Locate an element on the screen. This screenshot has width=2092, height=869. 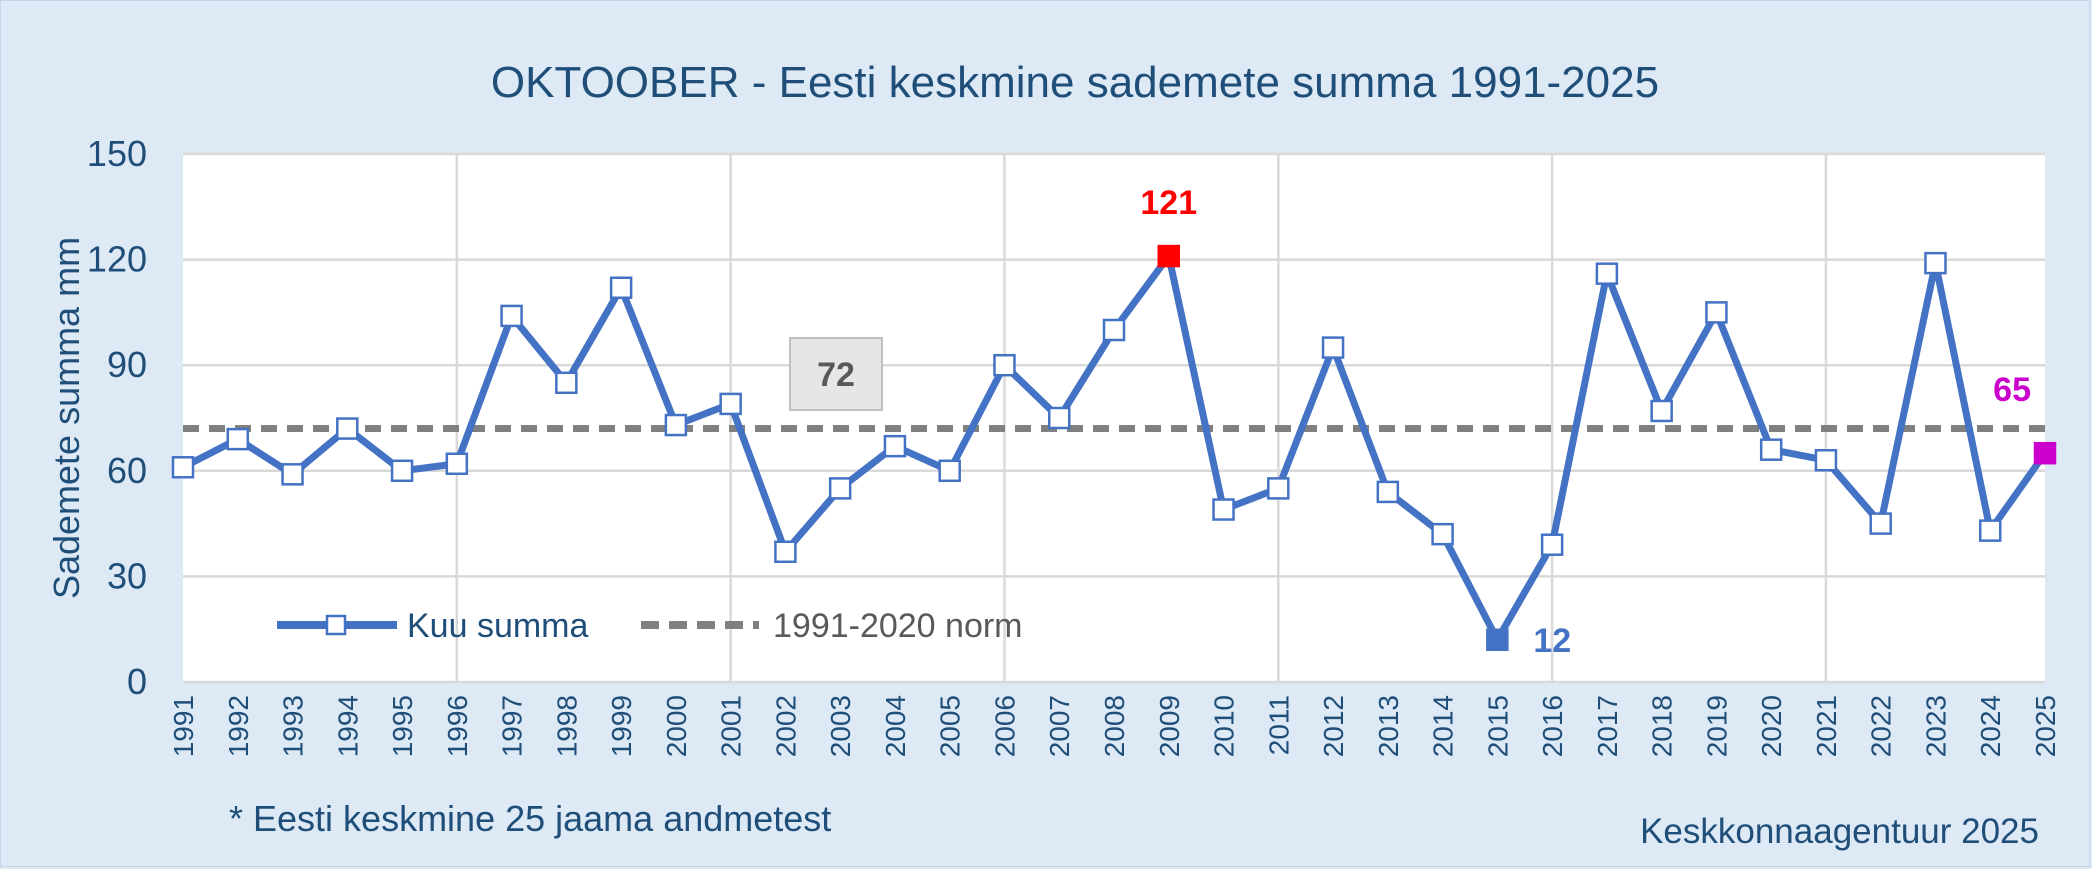
x-tick-label: 1991 is located at coordinates (183, 726).